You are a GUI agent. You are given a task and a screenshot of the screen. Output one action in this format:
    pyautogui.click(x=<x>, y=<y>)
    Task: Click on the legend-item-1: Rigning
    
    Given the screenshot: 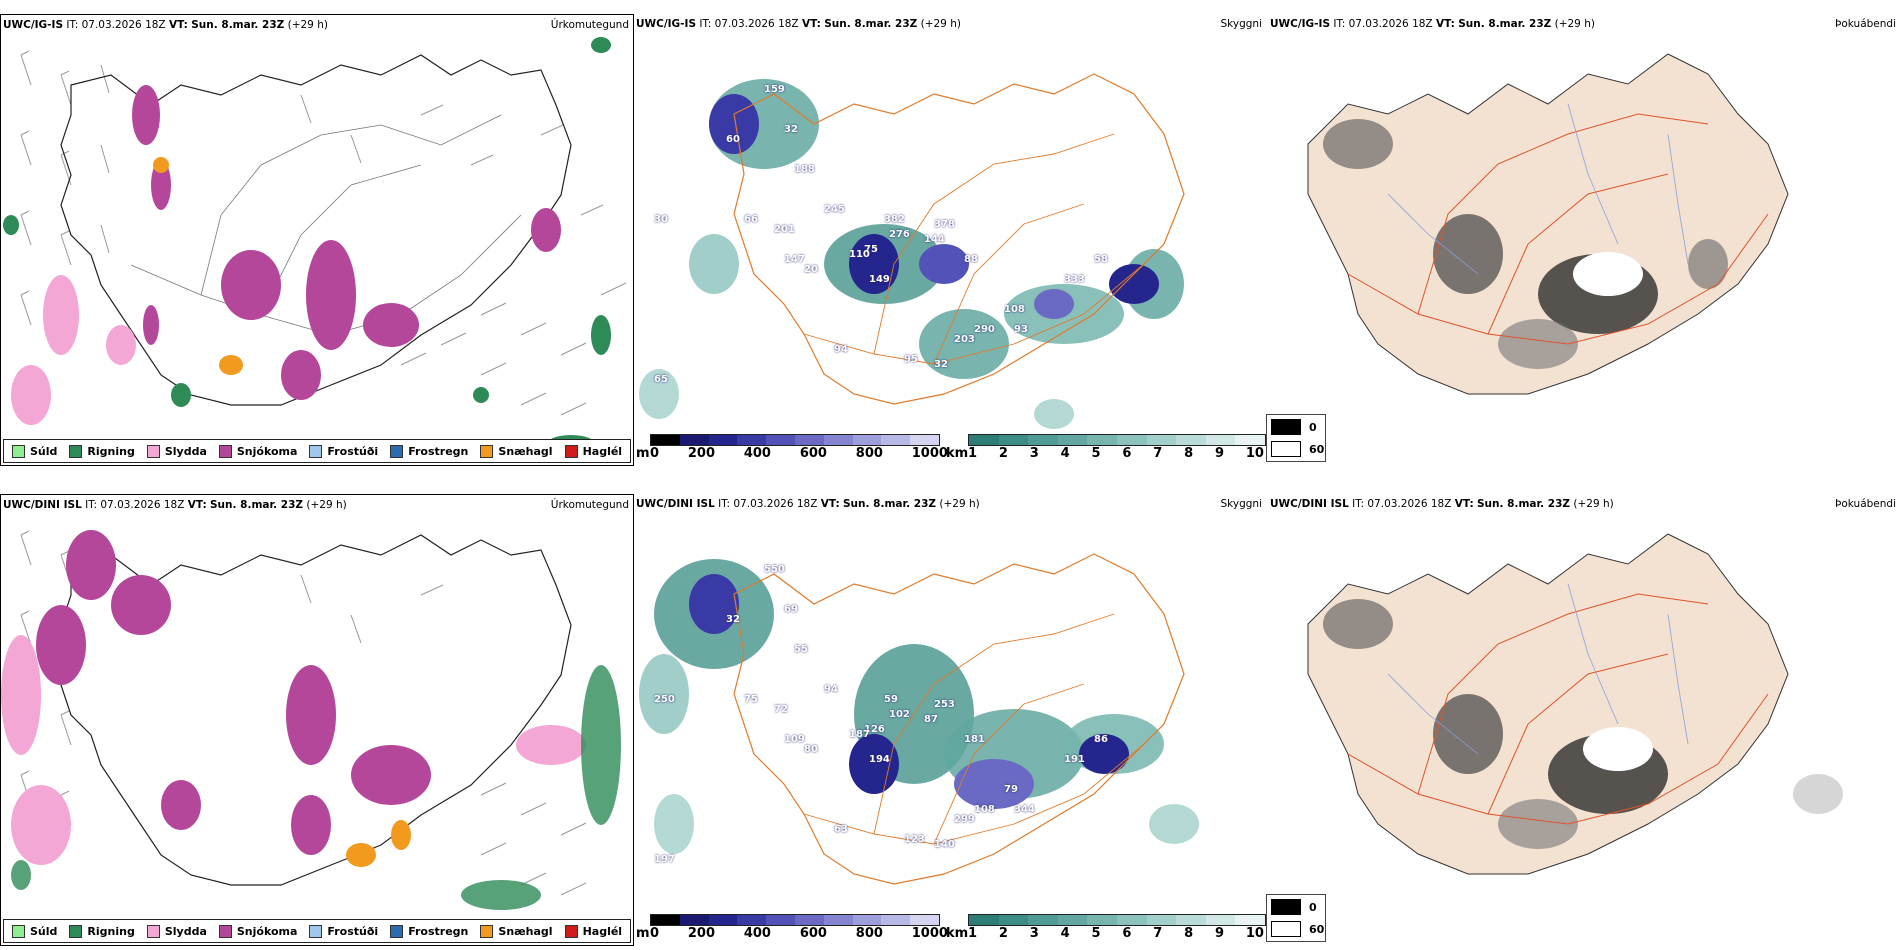 What is the action you would take?
    pyautogui.click(x=102, y=451)
    